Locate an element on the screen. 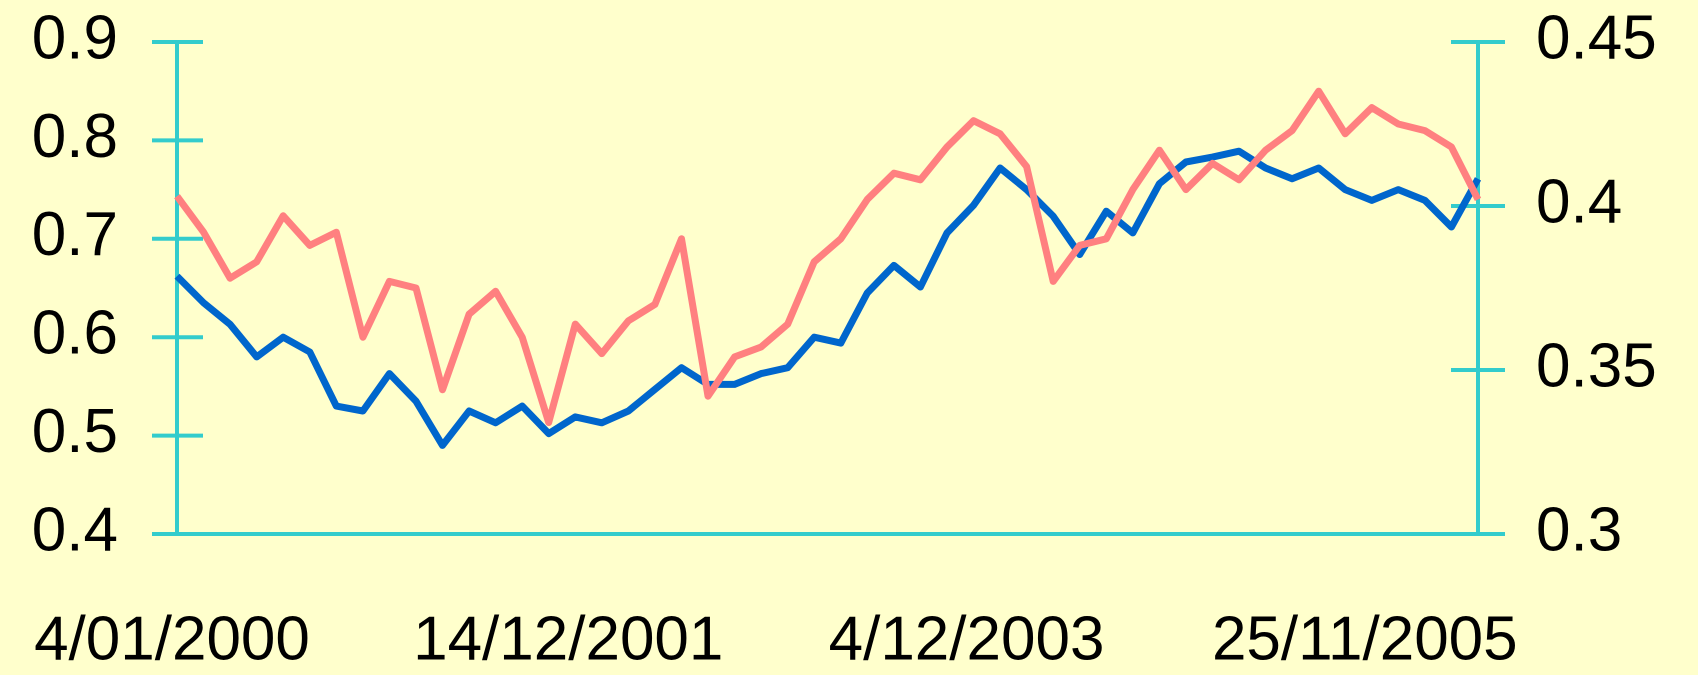  x-tick-label: 25/11/2005 is located at coordinates (1365, 638).